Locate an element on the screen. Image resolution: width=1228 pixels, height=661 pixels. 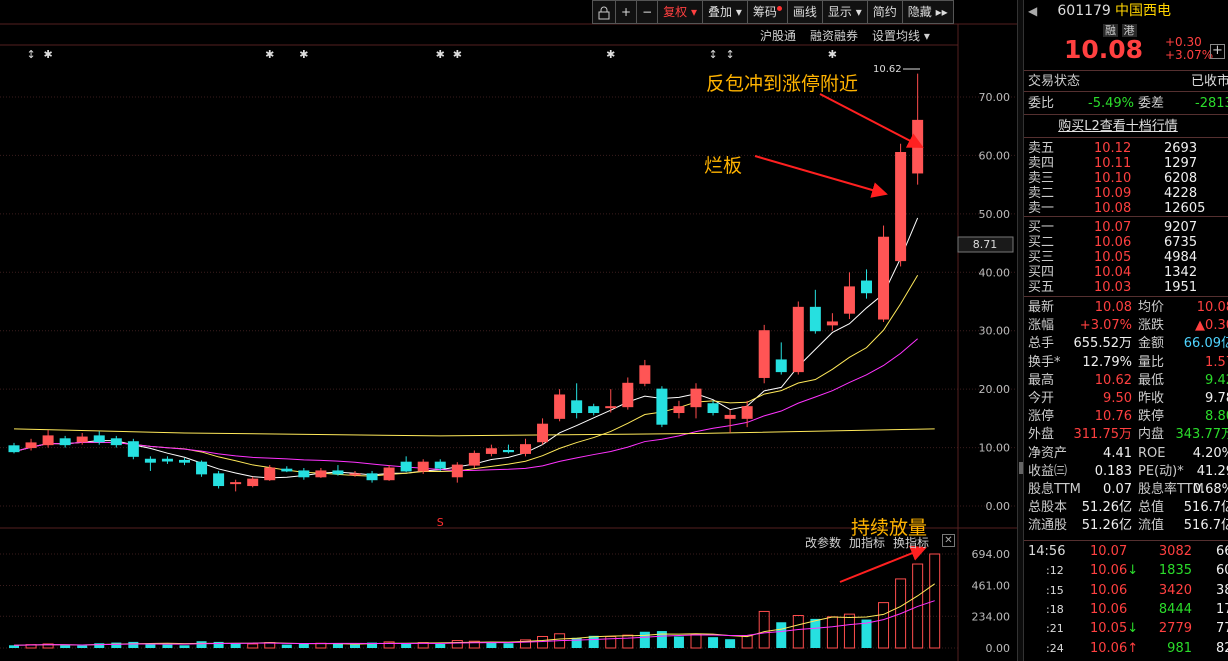
zoom-in-button: + is located at coordinates (627, 12).